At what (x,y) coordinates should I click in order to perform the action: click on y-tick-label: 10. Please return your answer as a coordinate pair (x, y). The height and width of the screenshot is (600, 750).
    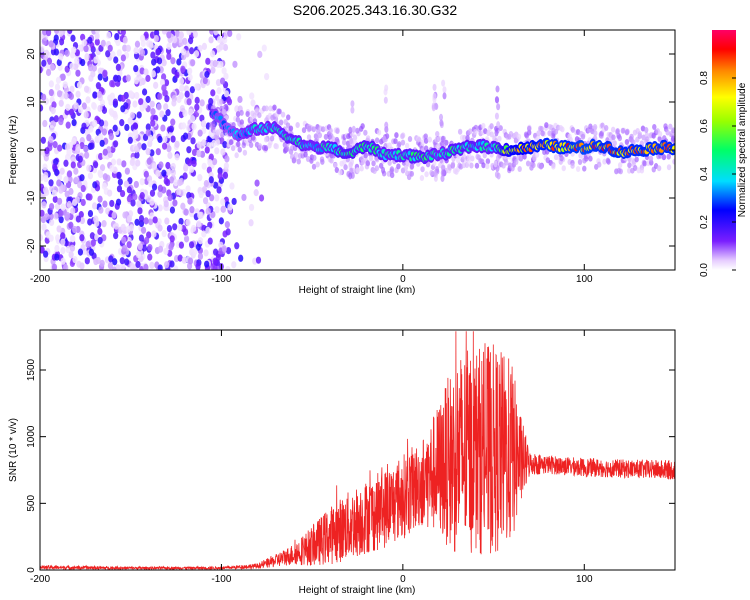
    Looking at the image, I should click on (31, 102).